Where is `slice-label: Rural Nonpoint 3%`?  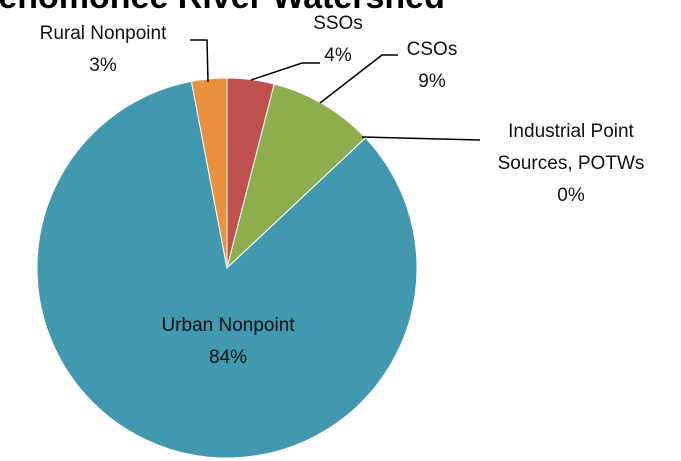 slice-label: Rural Nonpoint 3% is located at coordinates (103, 49).